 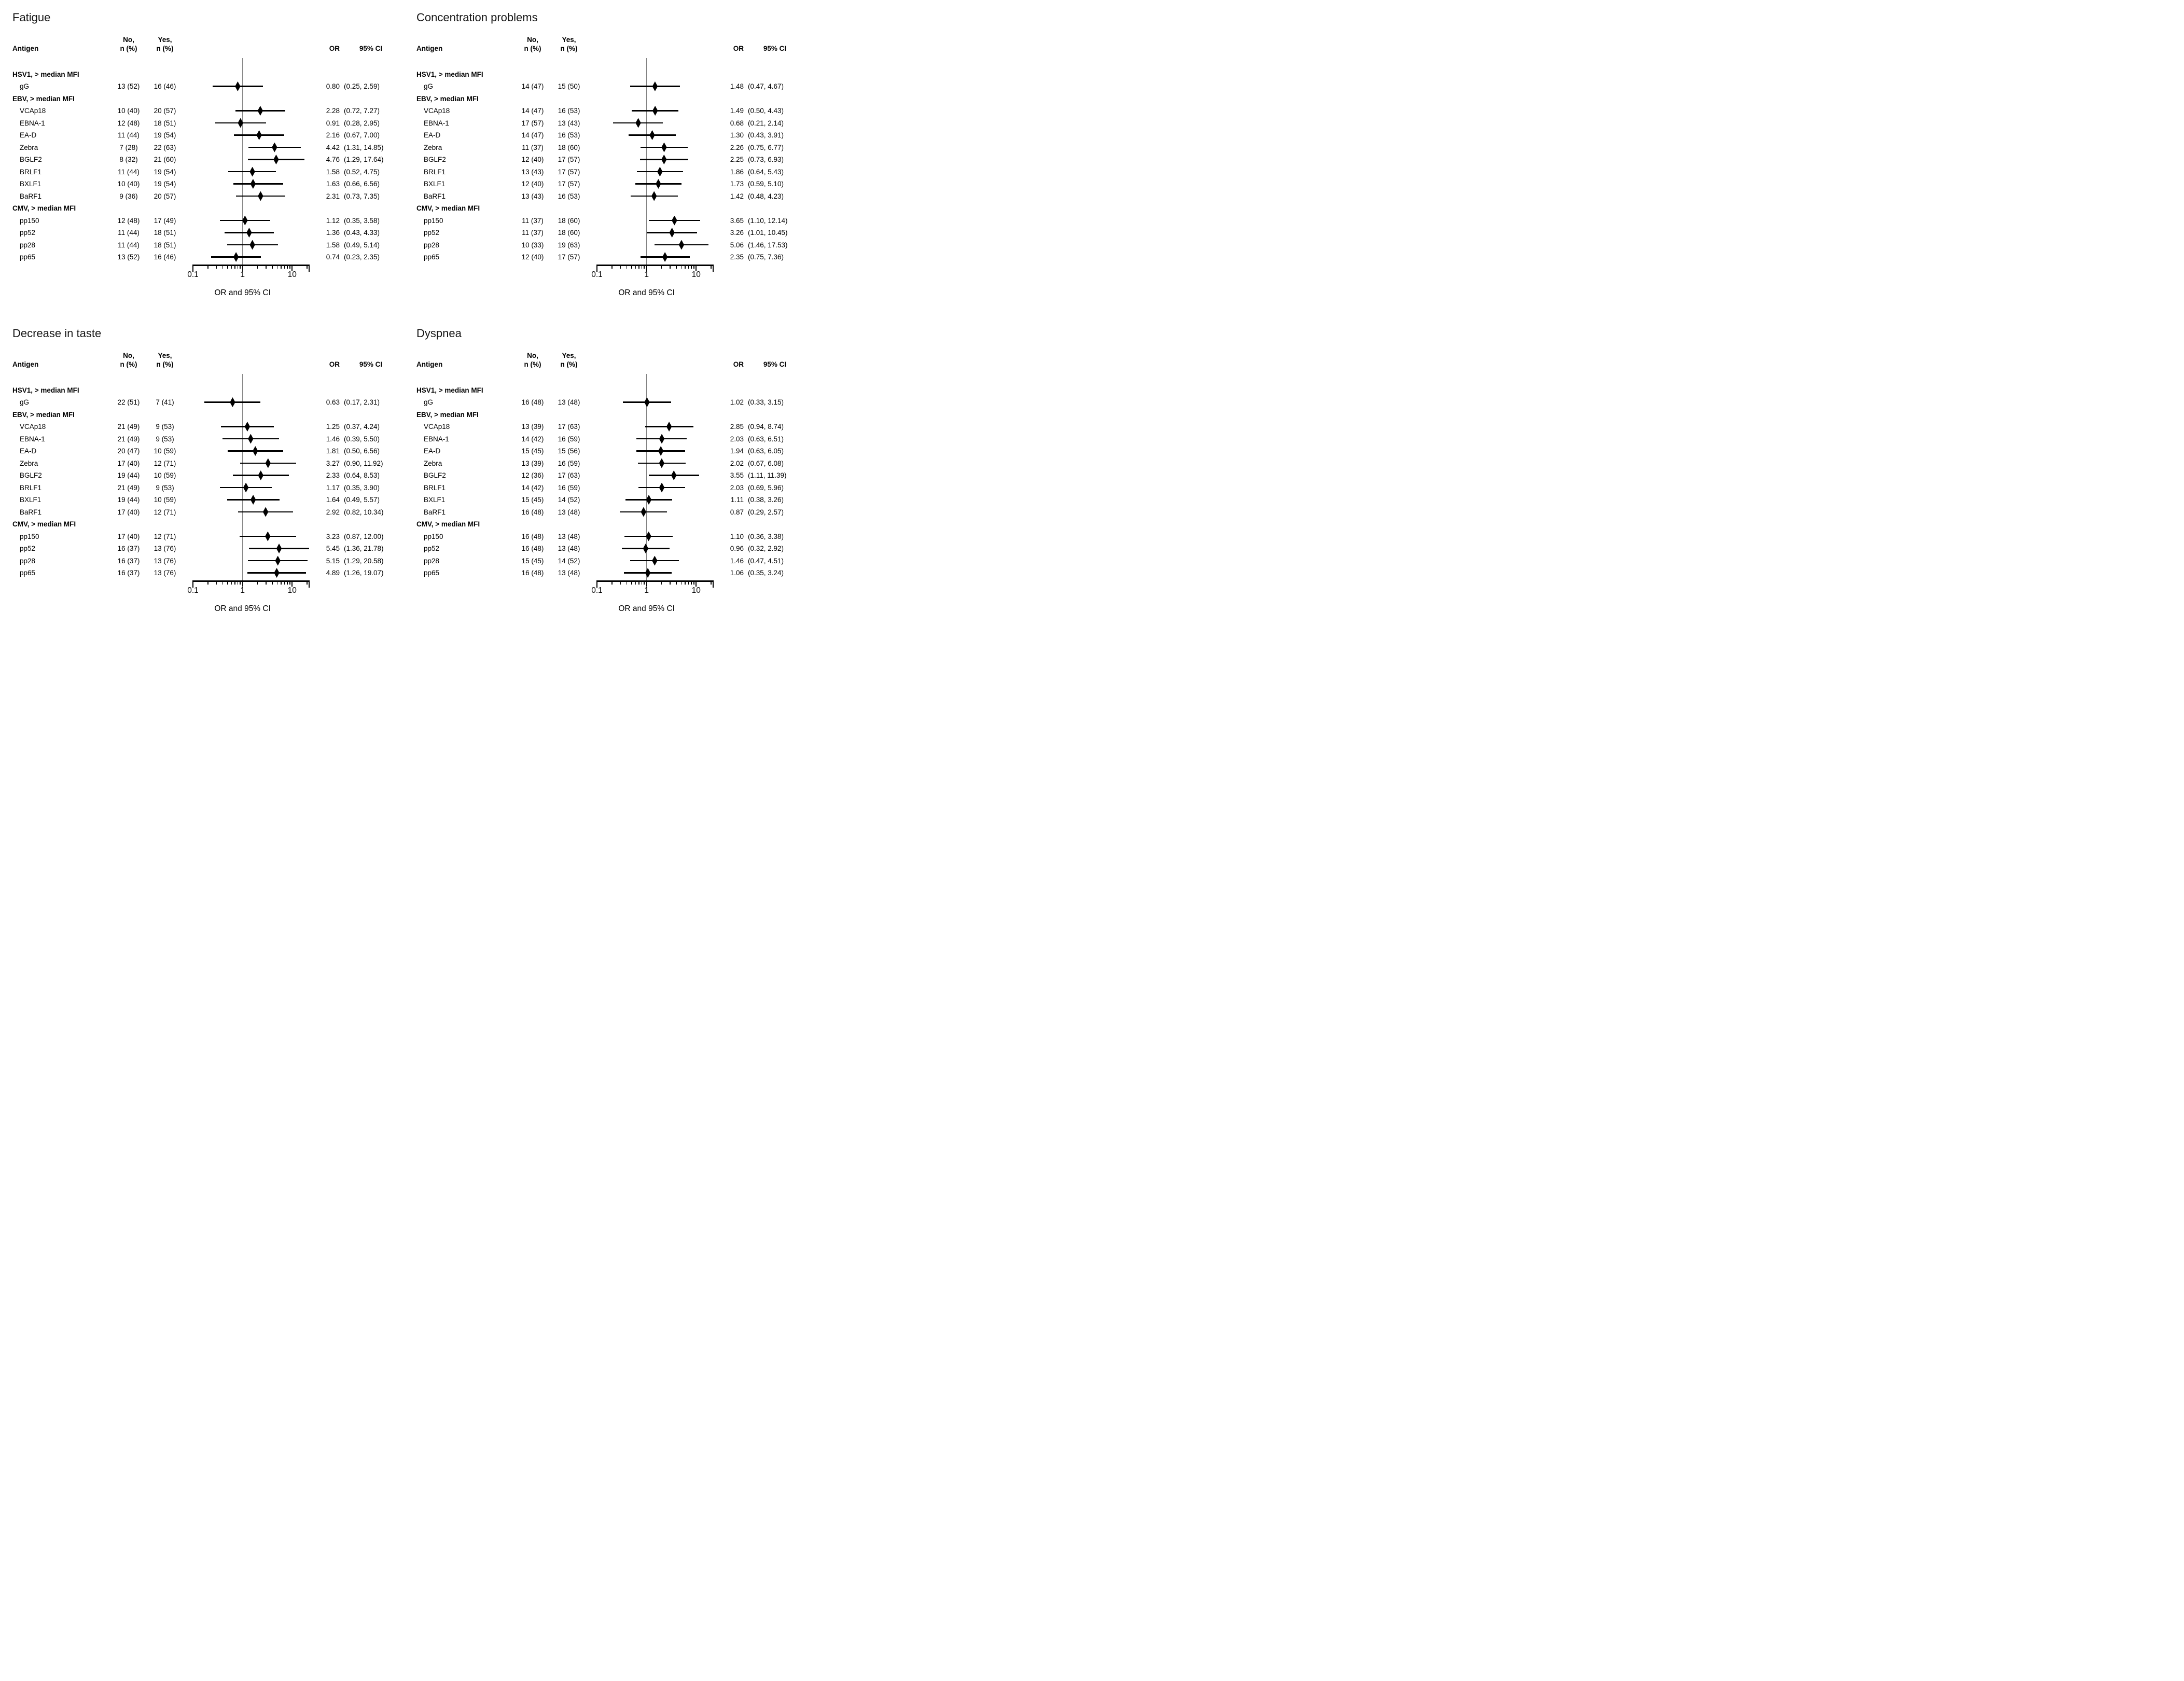 What do you see at coordinates (333, 196) in the screenshot?
I see `or-value: 2.31` at bounding box center [333, 196].